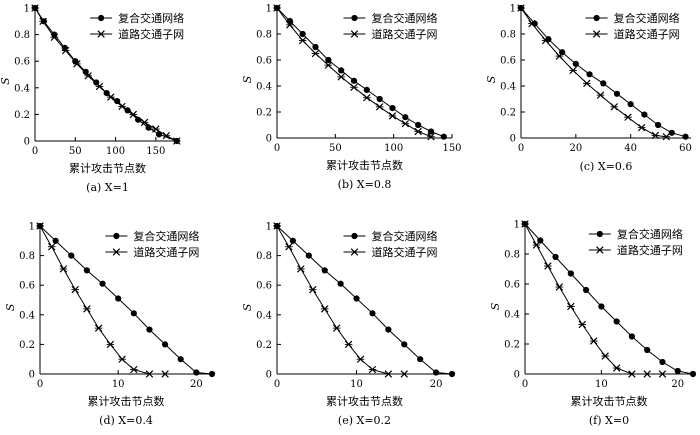  I want to click on series-line, so click(364, 300).